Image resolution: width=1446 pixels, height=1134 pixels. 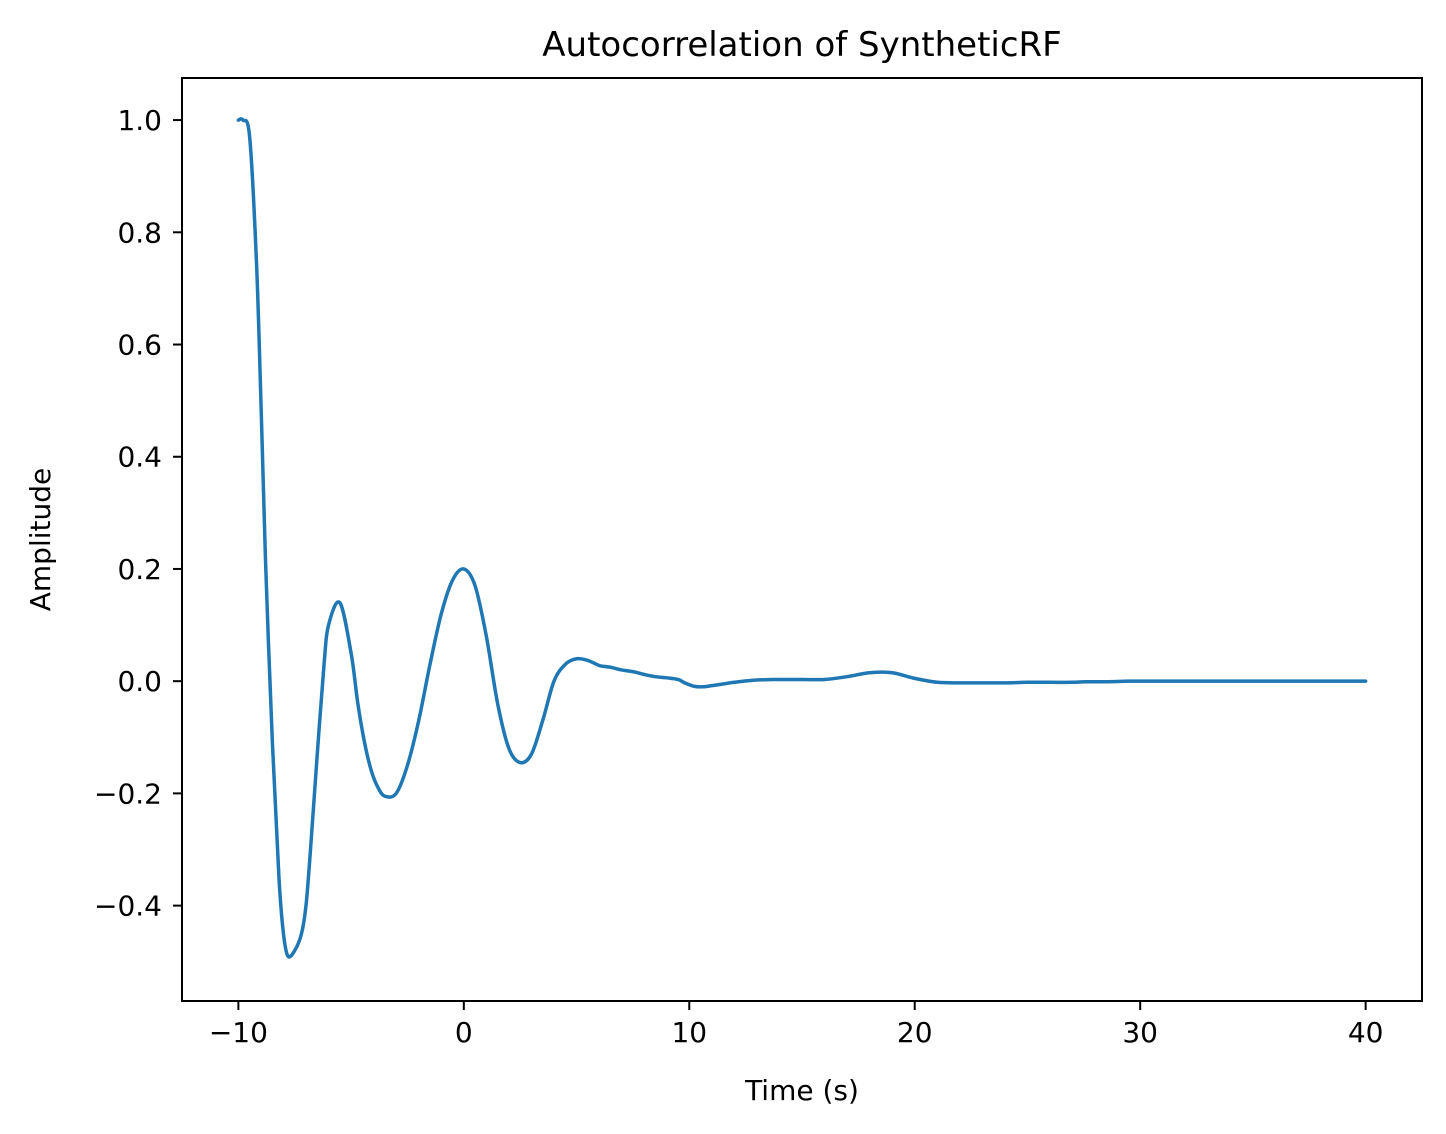 I want to click on y-tick-label: 0.4, so click(x=139, y=457).